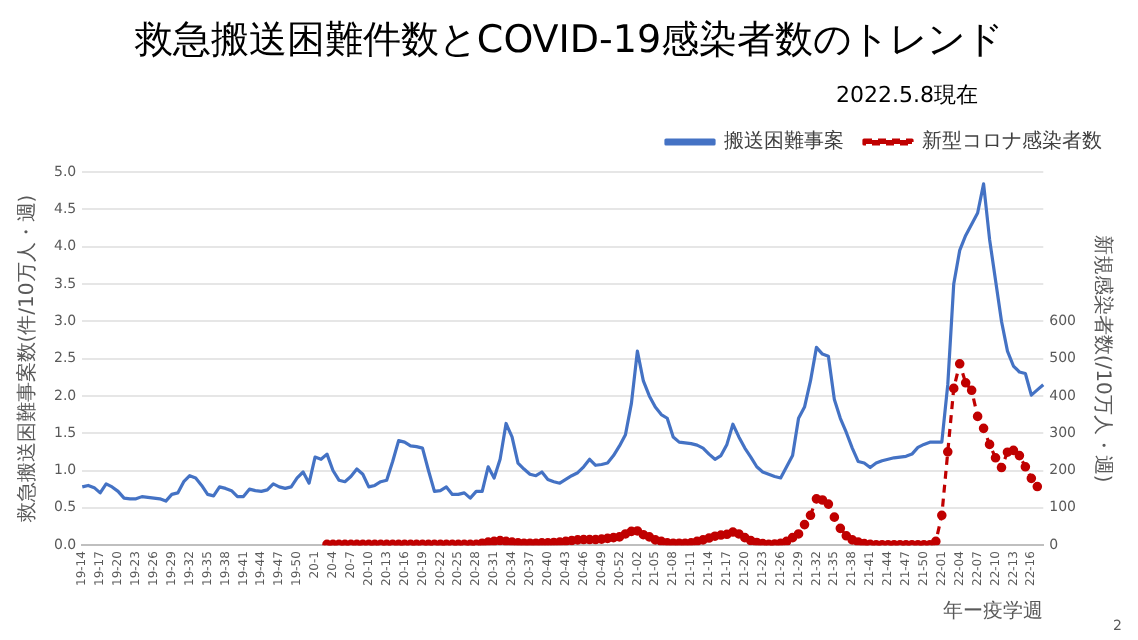  Describe the element at coordinates (27, 359) in the screenshot. I see `y-axis-title: 救急搬送困難事案数(件/10万人・週)` at that location.